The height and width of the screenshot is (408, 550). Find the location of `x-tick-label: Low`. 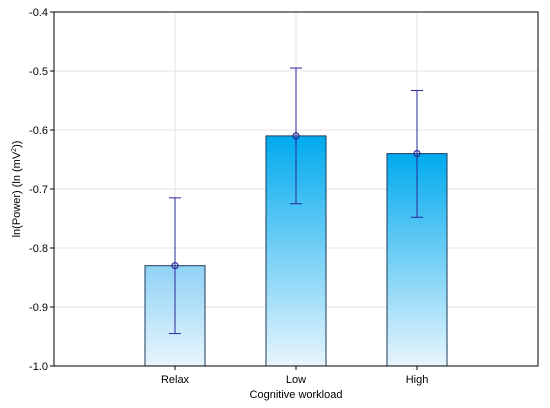

x-tick-label: Low is located at coordinates (296, 380).